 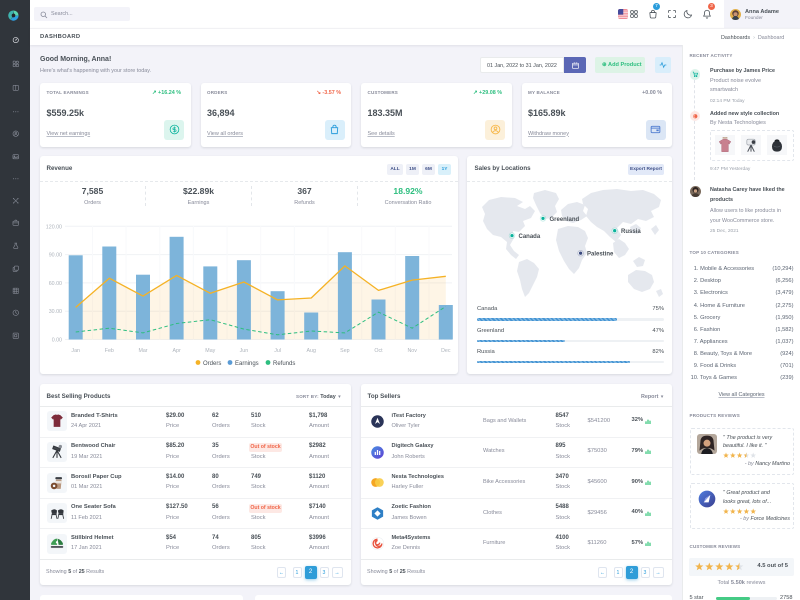 What do you see at coordinates (378, 351) in the screenshot?
I see `svg-text: Oct` at bounding box center [378, 351].